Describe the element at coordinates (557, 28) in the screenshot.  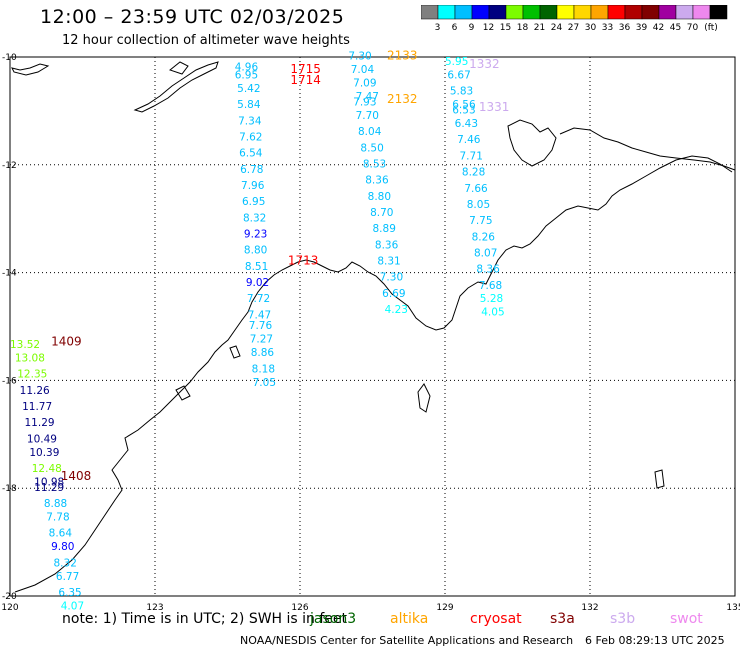
I see `colorbar-label: 24` at that location.